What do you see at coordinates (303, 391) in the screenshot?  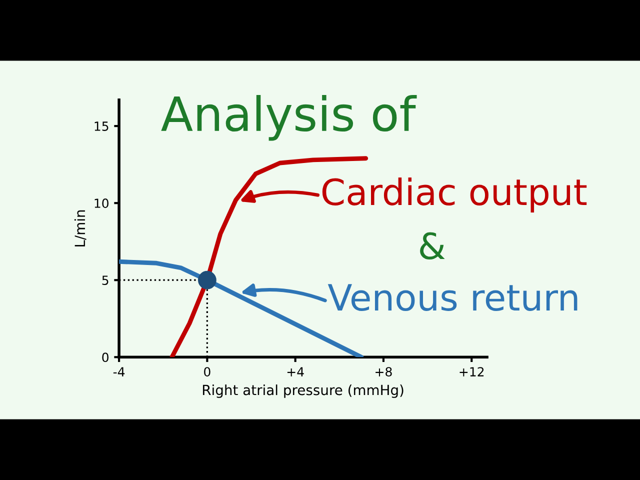 I see `x-axis-title: Right atrial pressure (mmHg)` at bounding box center [303, 391].